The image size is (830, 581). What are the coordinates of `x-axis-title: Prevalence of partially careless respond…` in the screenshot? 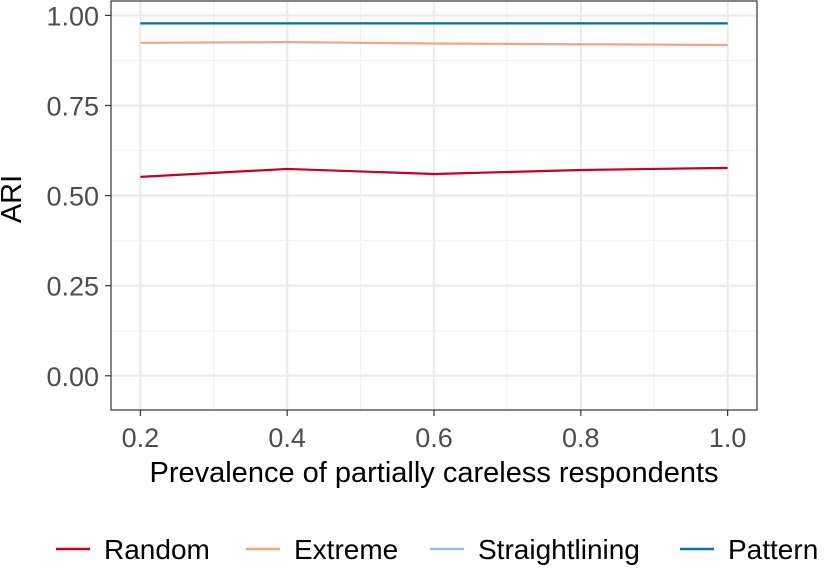 It's located at (433, 473).